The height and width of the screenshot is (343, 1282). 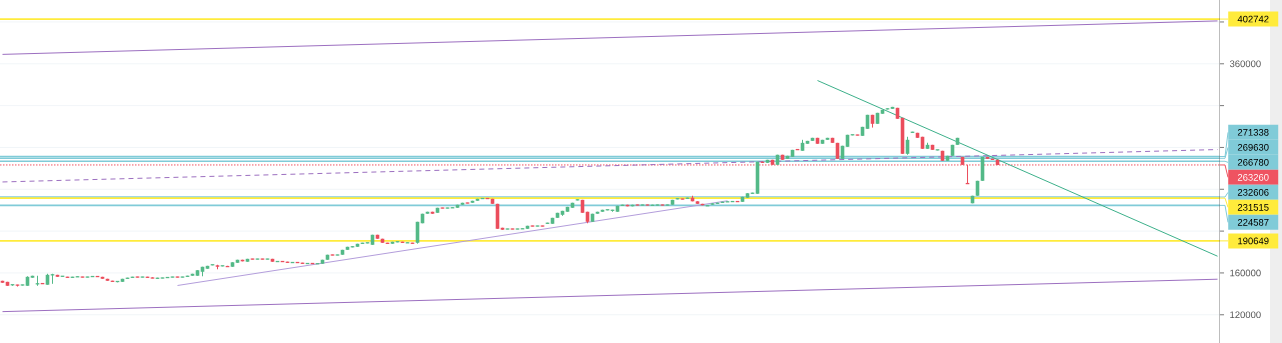 What do you see at coordinates (1253, 177) in the screenshot?
I see `ref-line-label: 263260` at bounding box center [1253, 177].